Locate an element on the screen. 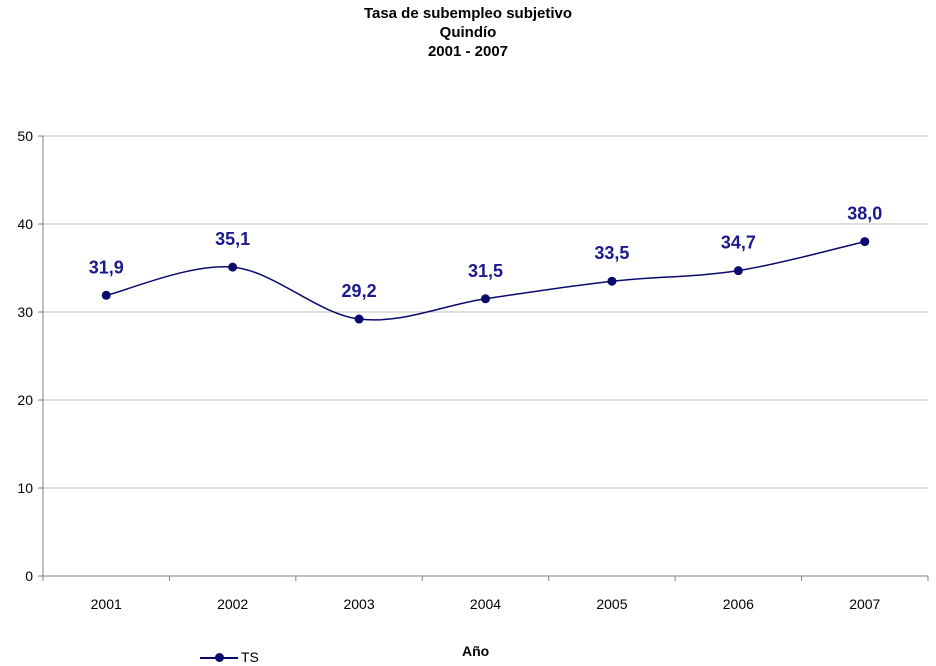  data-label: 31,5 is located at coordinates (485, 271).